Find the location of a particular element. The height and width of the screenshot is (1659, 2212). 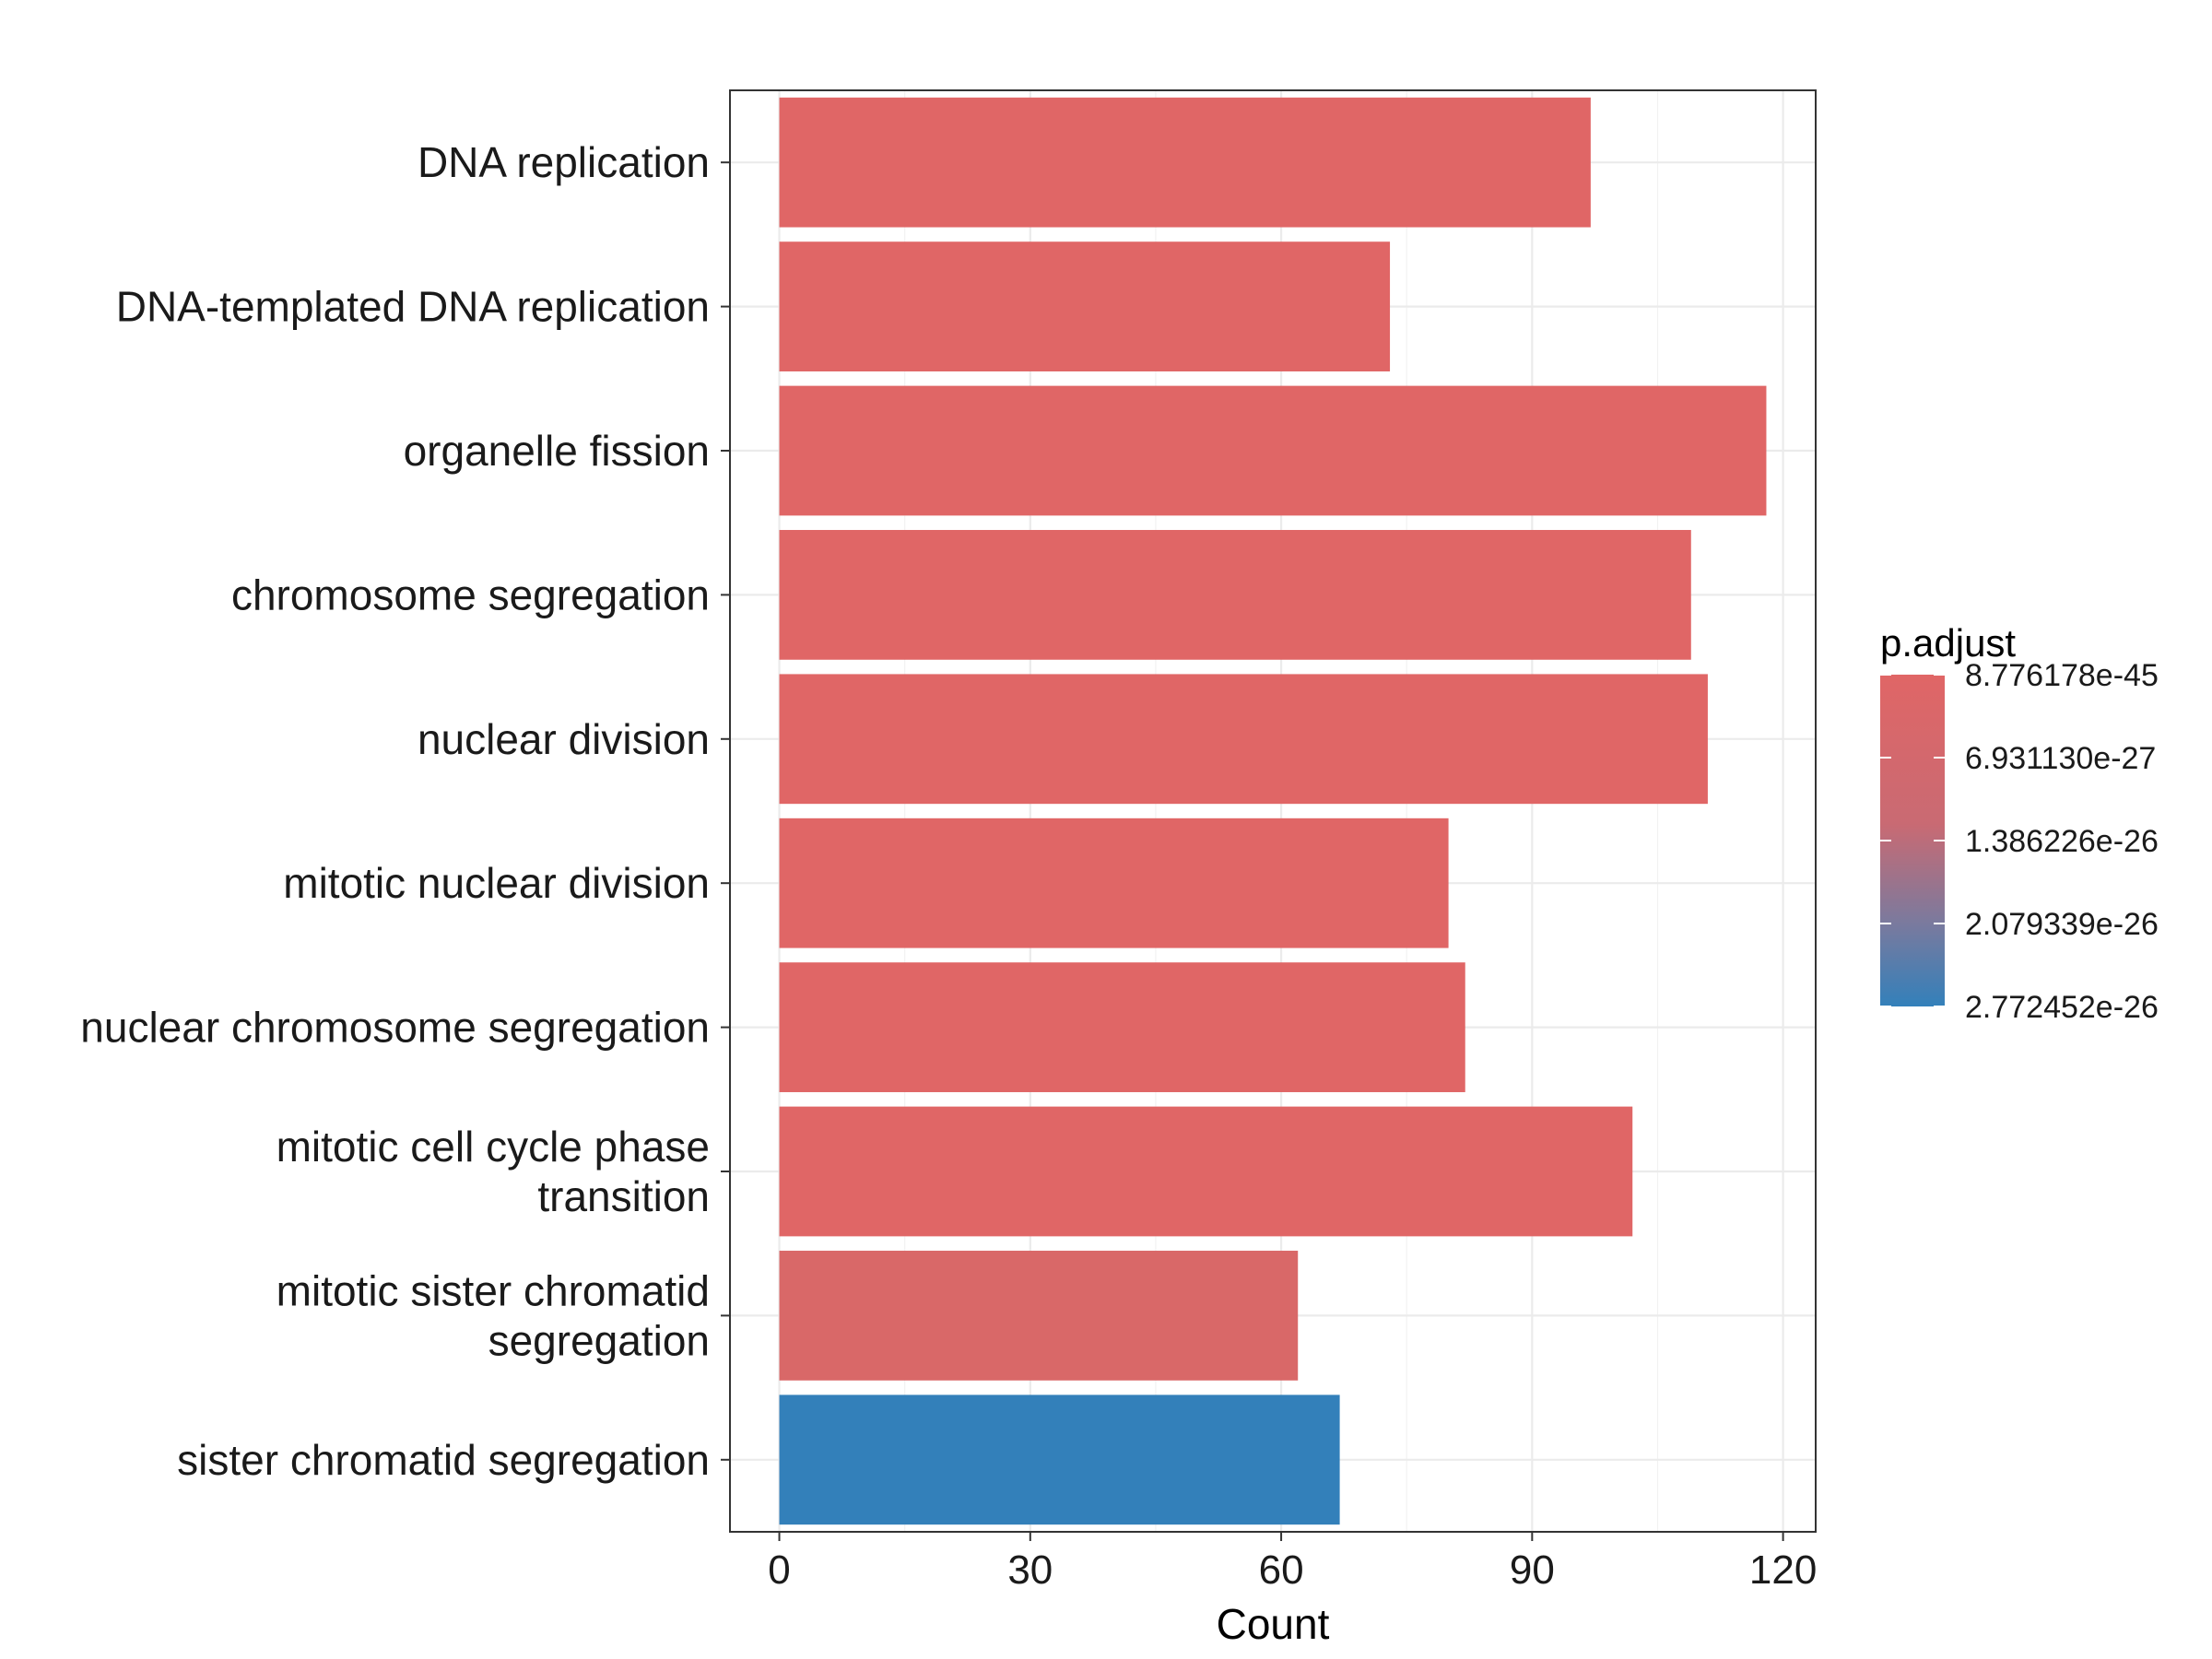

legend-label: 8.776178e-45 is located at coordinates (2062, 675).